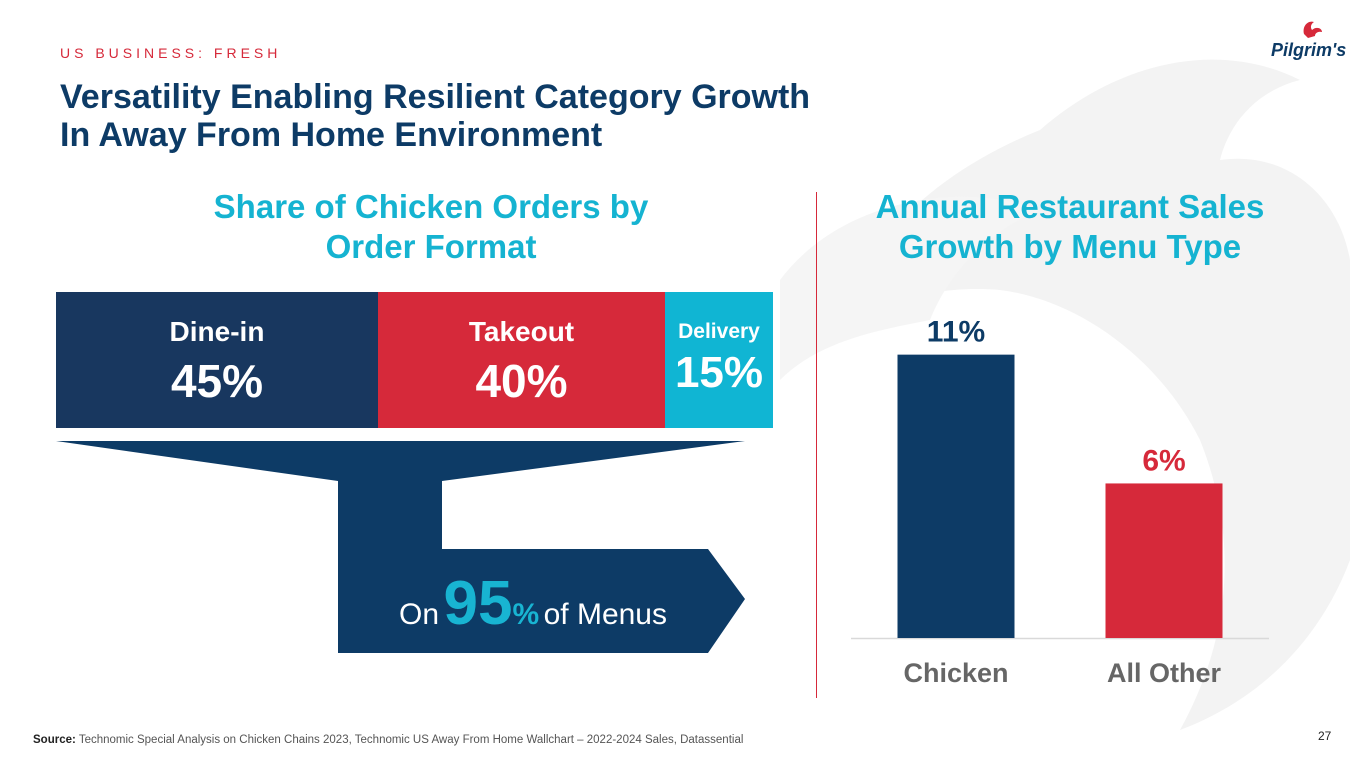 The height and width of the screenshot is (768, 1365). Describe the element at coordinates (719, 331) in the screenshot. I see `segment-label: Delivery` at that location.